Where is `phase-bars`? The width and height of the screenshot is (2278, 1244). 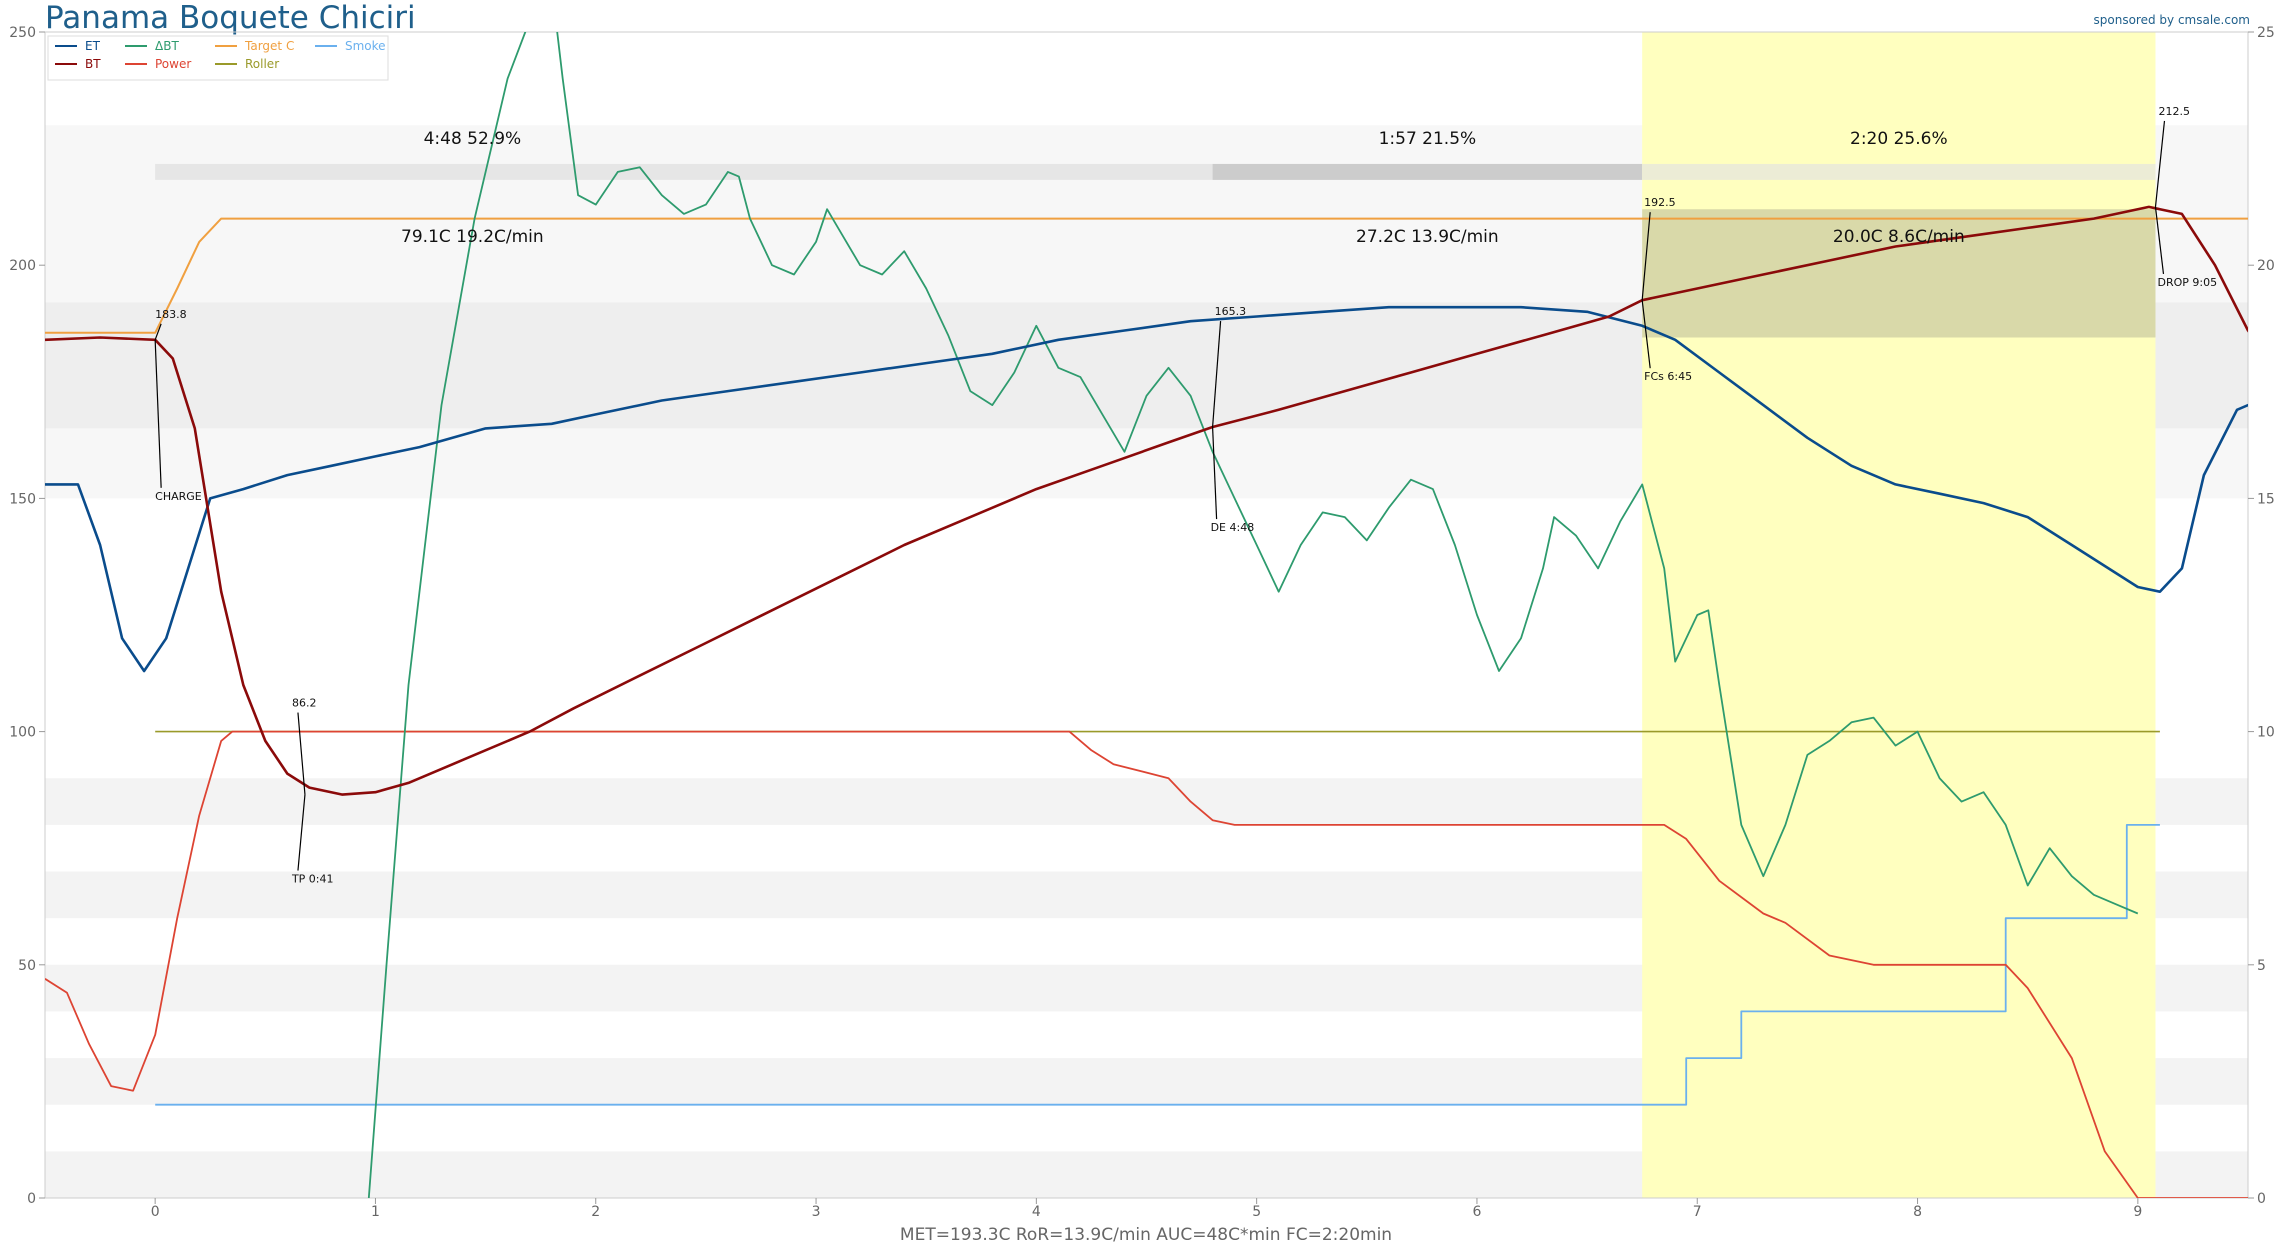 phase-bars is located at coordinates (1155, 171).